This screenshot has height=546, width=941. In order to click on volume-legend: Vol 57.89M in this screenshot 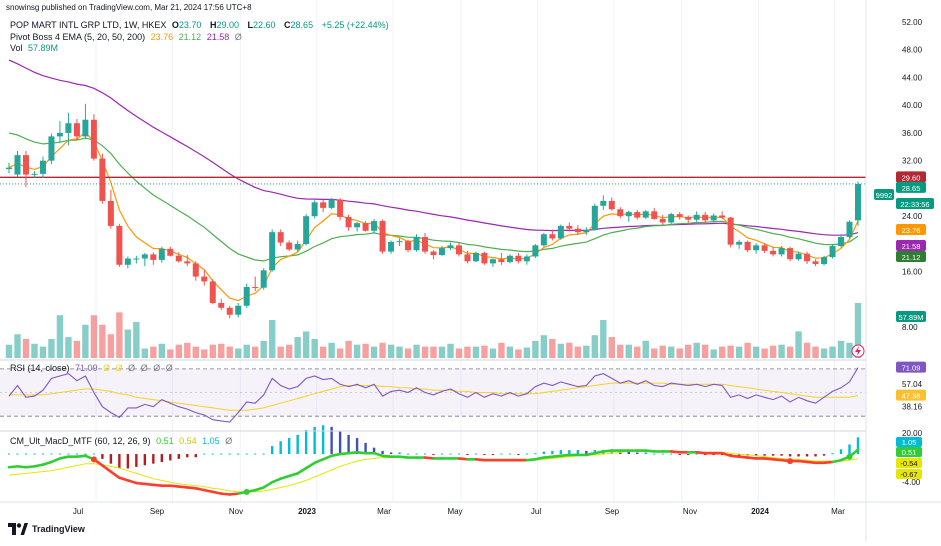, I will do `click(35, 48)`.